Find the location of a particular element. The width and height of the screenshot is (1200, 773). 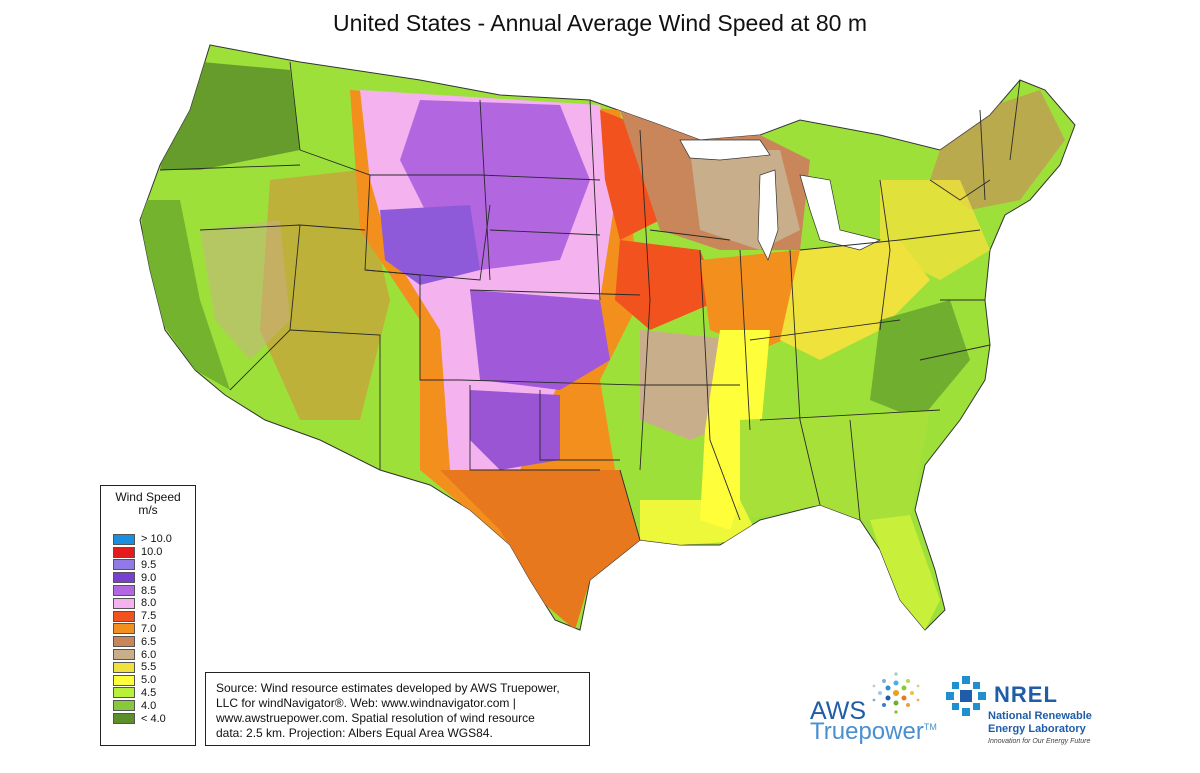

legend-label: < 4.0 is located at coordinates (153, 718).